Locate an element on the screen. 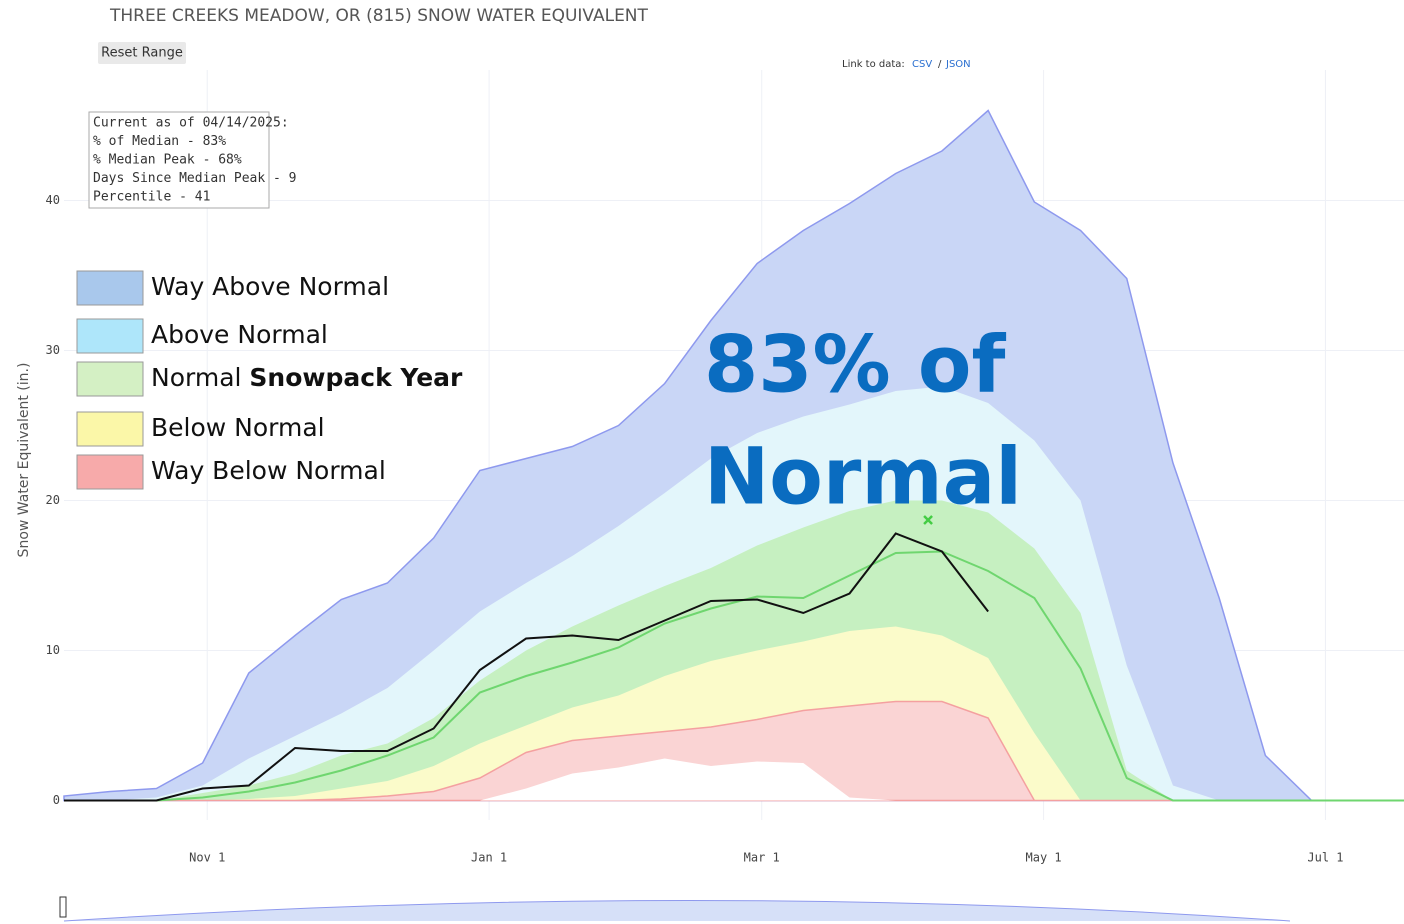 The width and height of the screenshot is (1404, 924). legend-label: Below Normal is located at coordinates (238, 427).